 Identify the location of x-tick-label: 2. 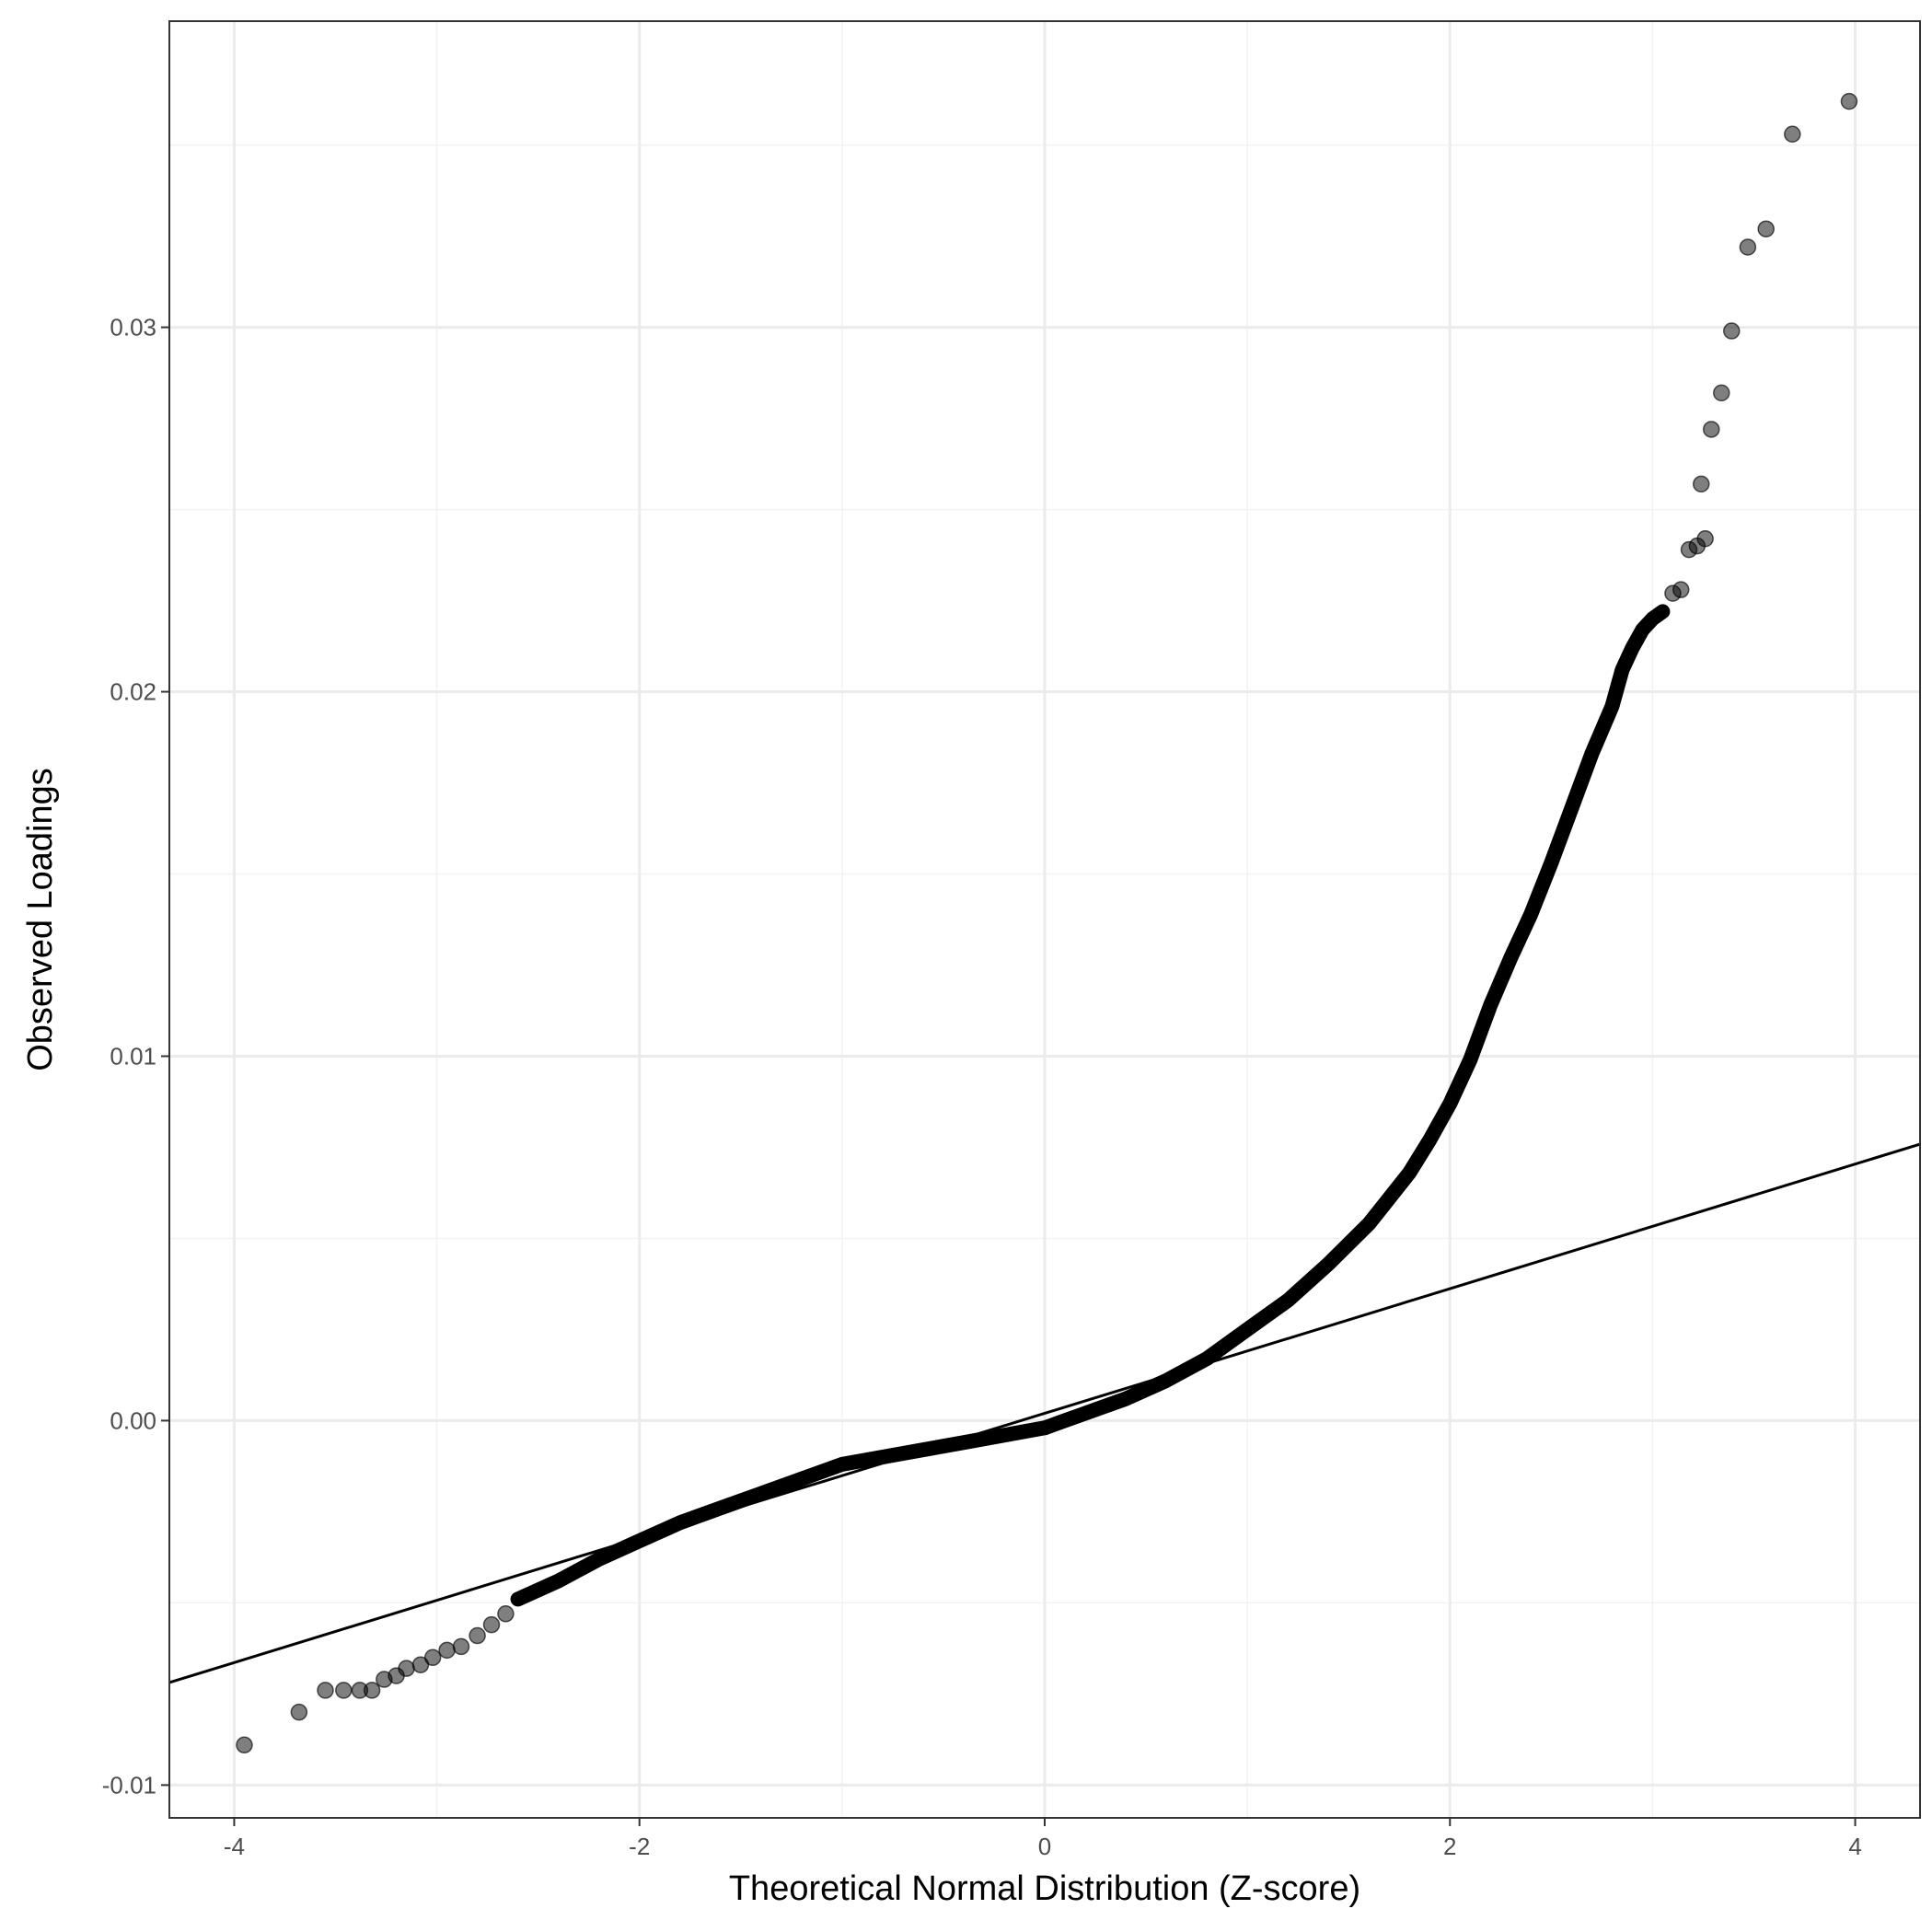
(1450, 1847).